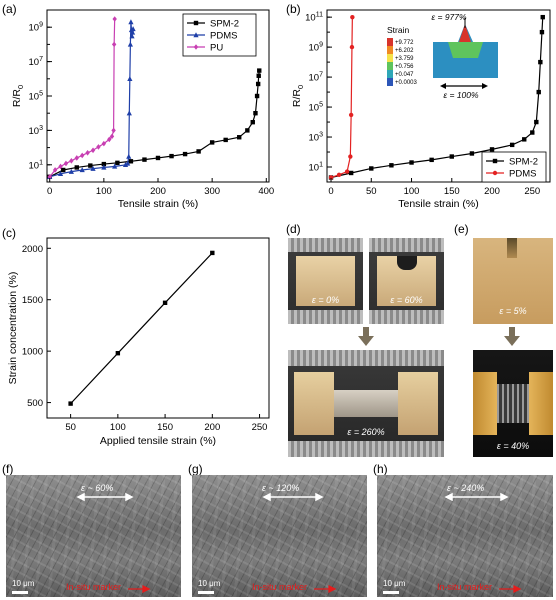  Describe the element at coordinates (404, 75) in the screenshot. I see `colorbar-label: +0.047` at that location.